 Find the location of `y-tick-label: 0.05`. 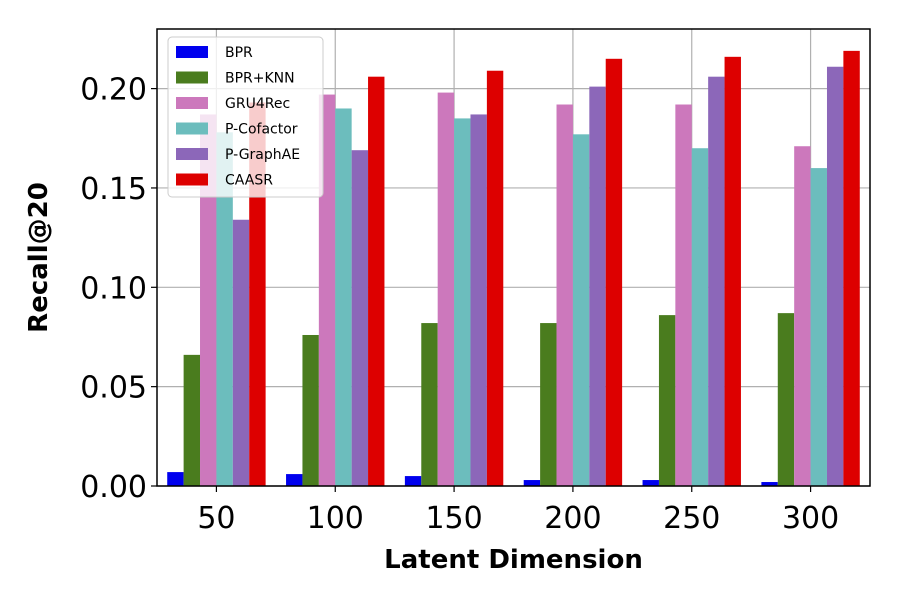

y-tick-label: 0.05 is located at coordinates (113, 388).